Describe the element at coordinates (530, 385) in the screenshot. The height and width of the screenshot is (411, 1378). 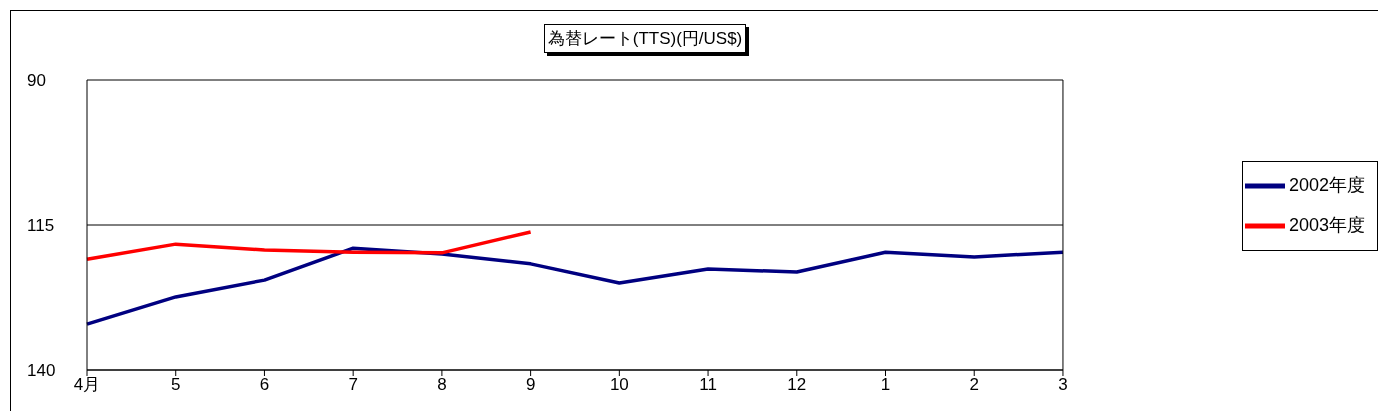
I see `x-tick-label: 9` at that location.